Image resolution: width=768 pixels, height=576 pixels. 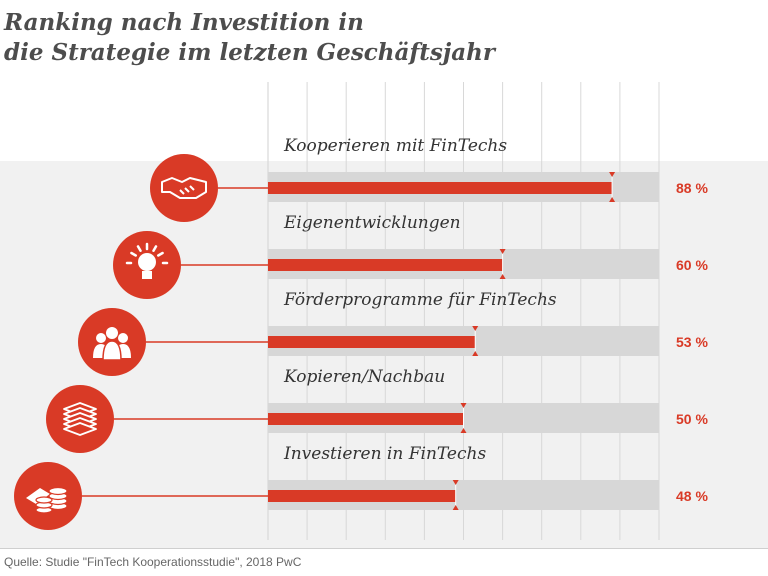 I want to click on bar-value-label: 48 %, so click(x=692, y=496).